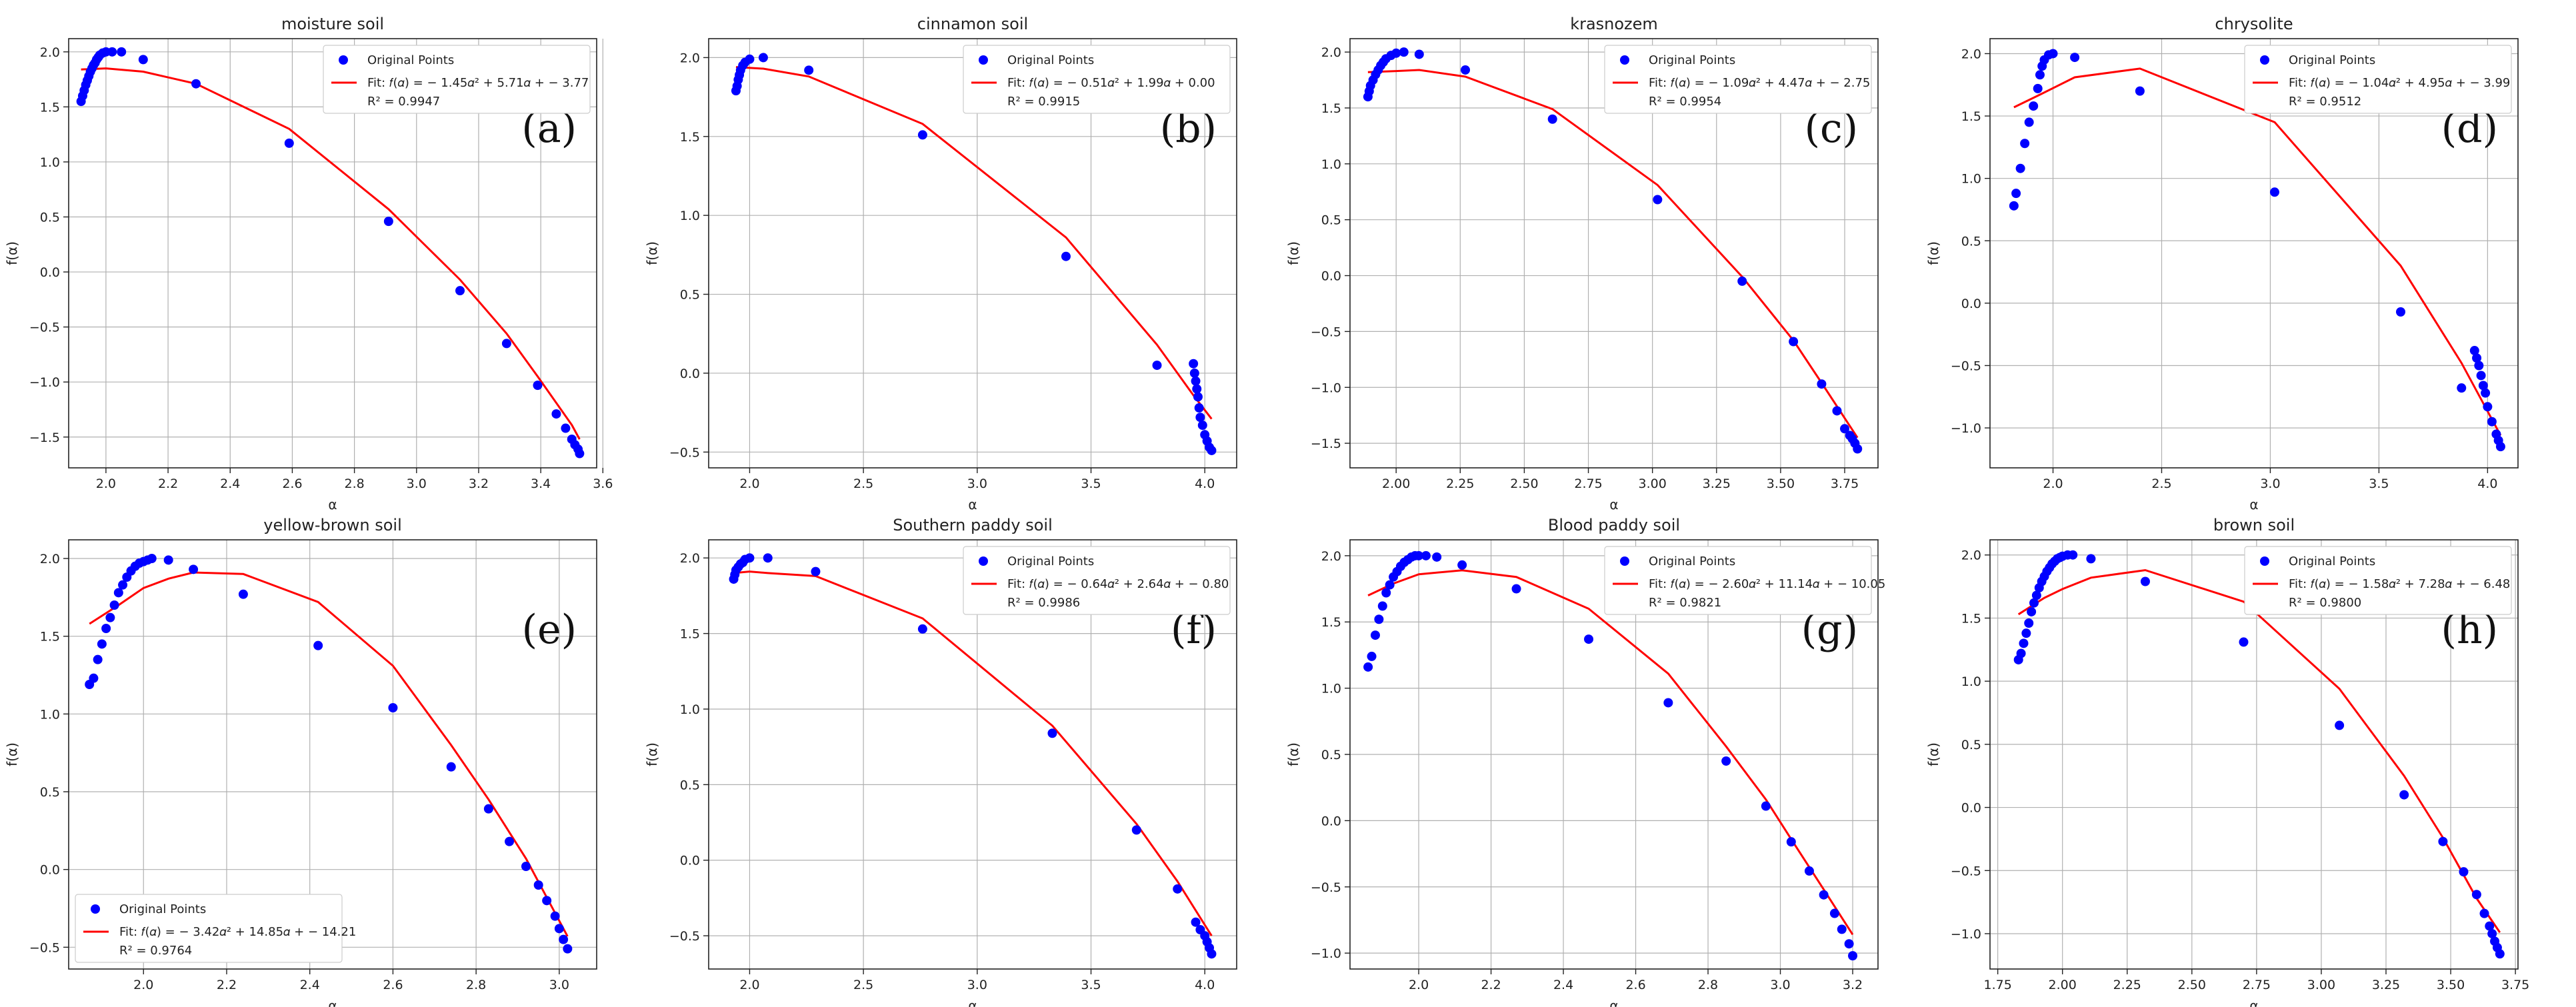 The width and height of the screenshot is (2576, 1007). Describe the element at coordinates (1614, 525) in the screenshot. I see `panel-title: Blood paddy soil` at that location.